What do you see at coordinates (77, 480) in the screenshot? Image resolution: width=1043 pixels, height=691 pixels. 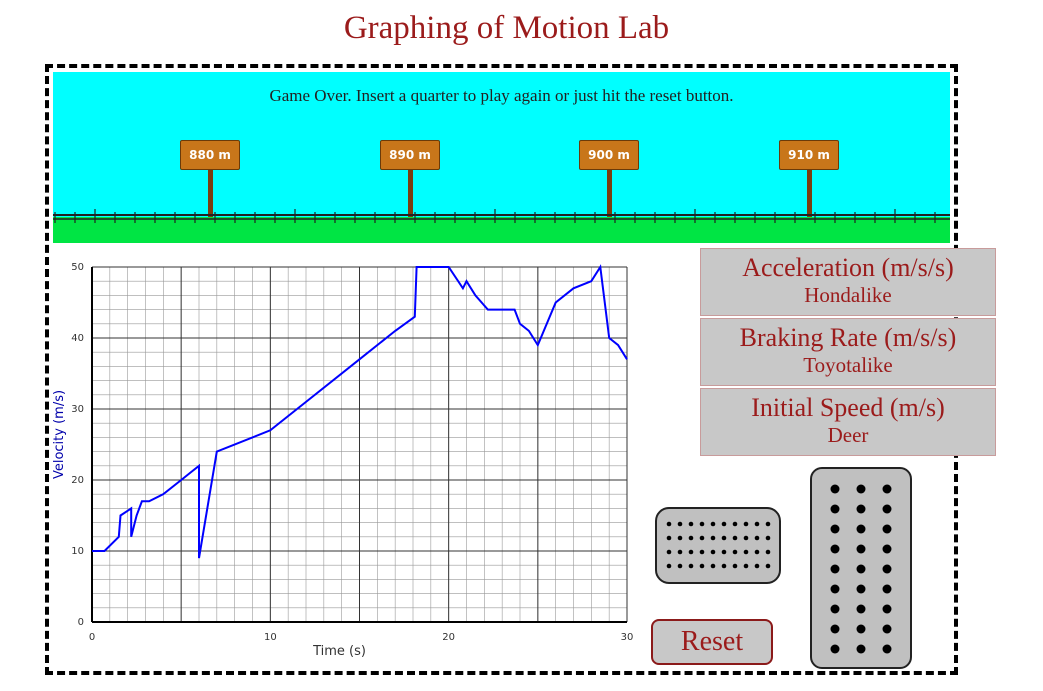 I see `y-tick-label: 20` at bounding box center [77, 480].